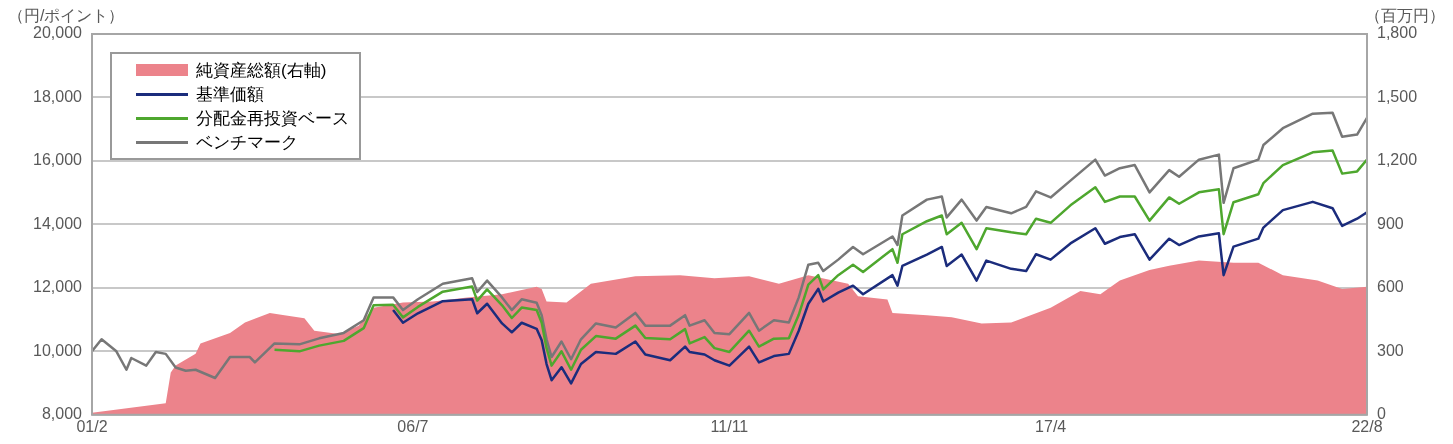  What do you see at coordinates (1390, 287) in the screenshot?
I see `y2-tick-label: 600` at bounding box center [1390, 287].